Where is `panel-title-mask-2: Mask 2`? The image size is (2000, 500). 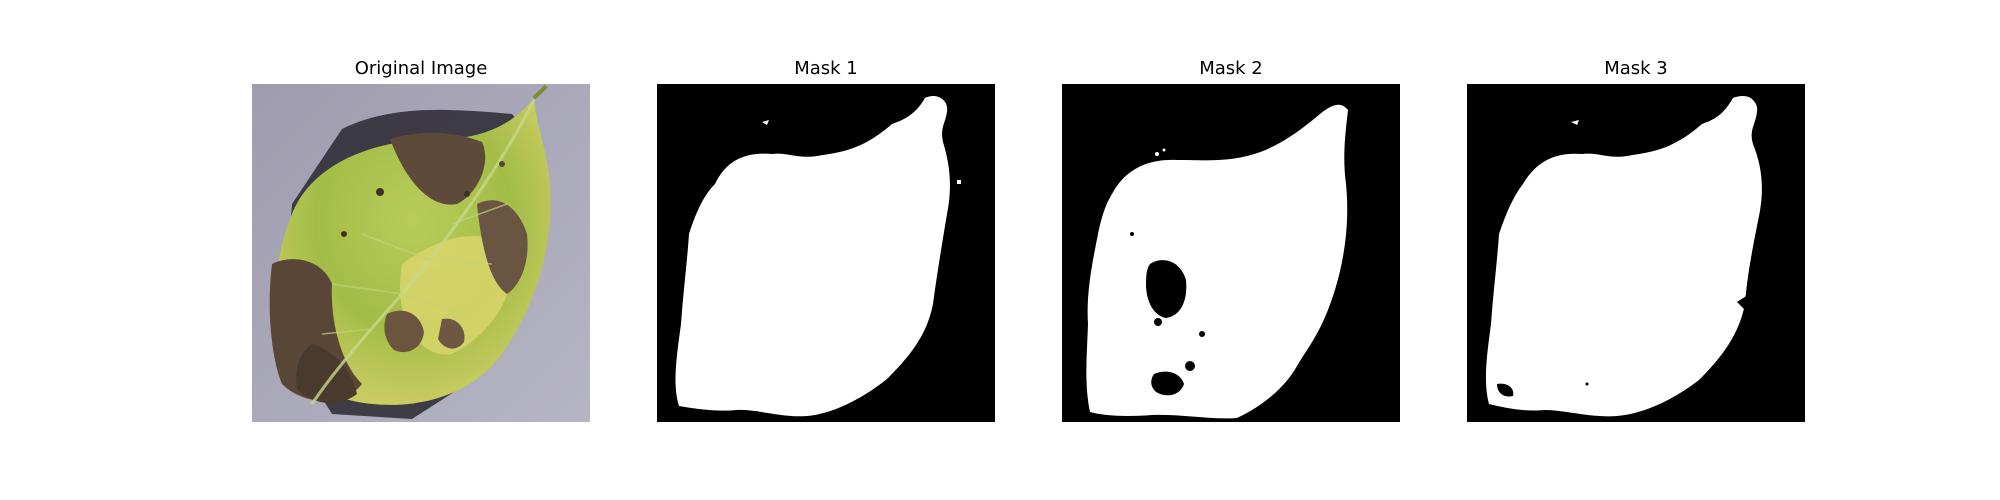
panel-title-mask-2: Mask 2 is located at coordinates (1231, 68).